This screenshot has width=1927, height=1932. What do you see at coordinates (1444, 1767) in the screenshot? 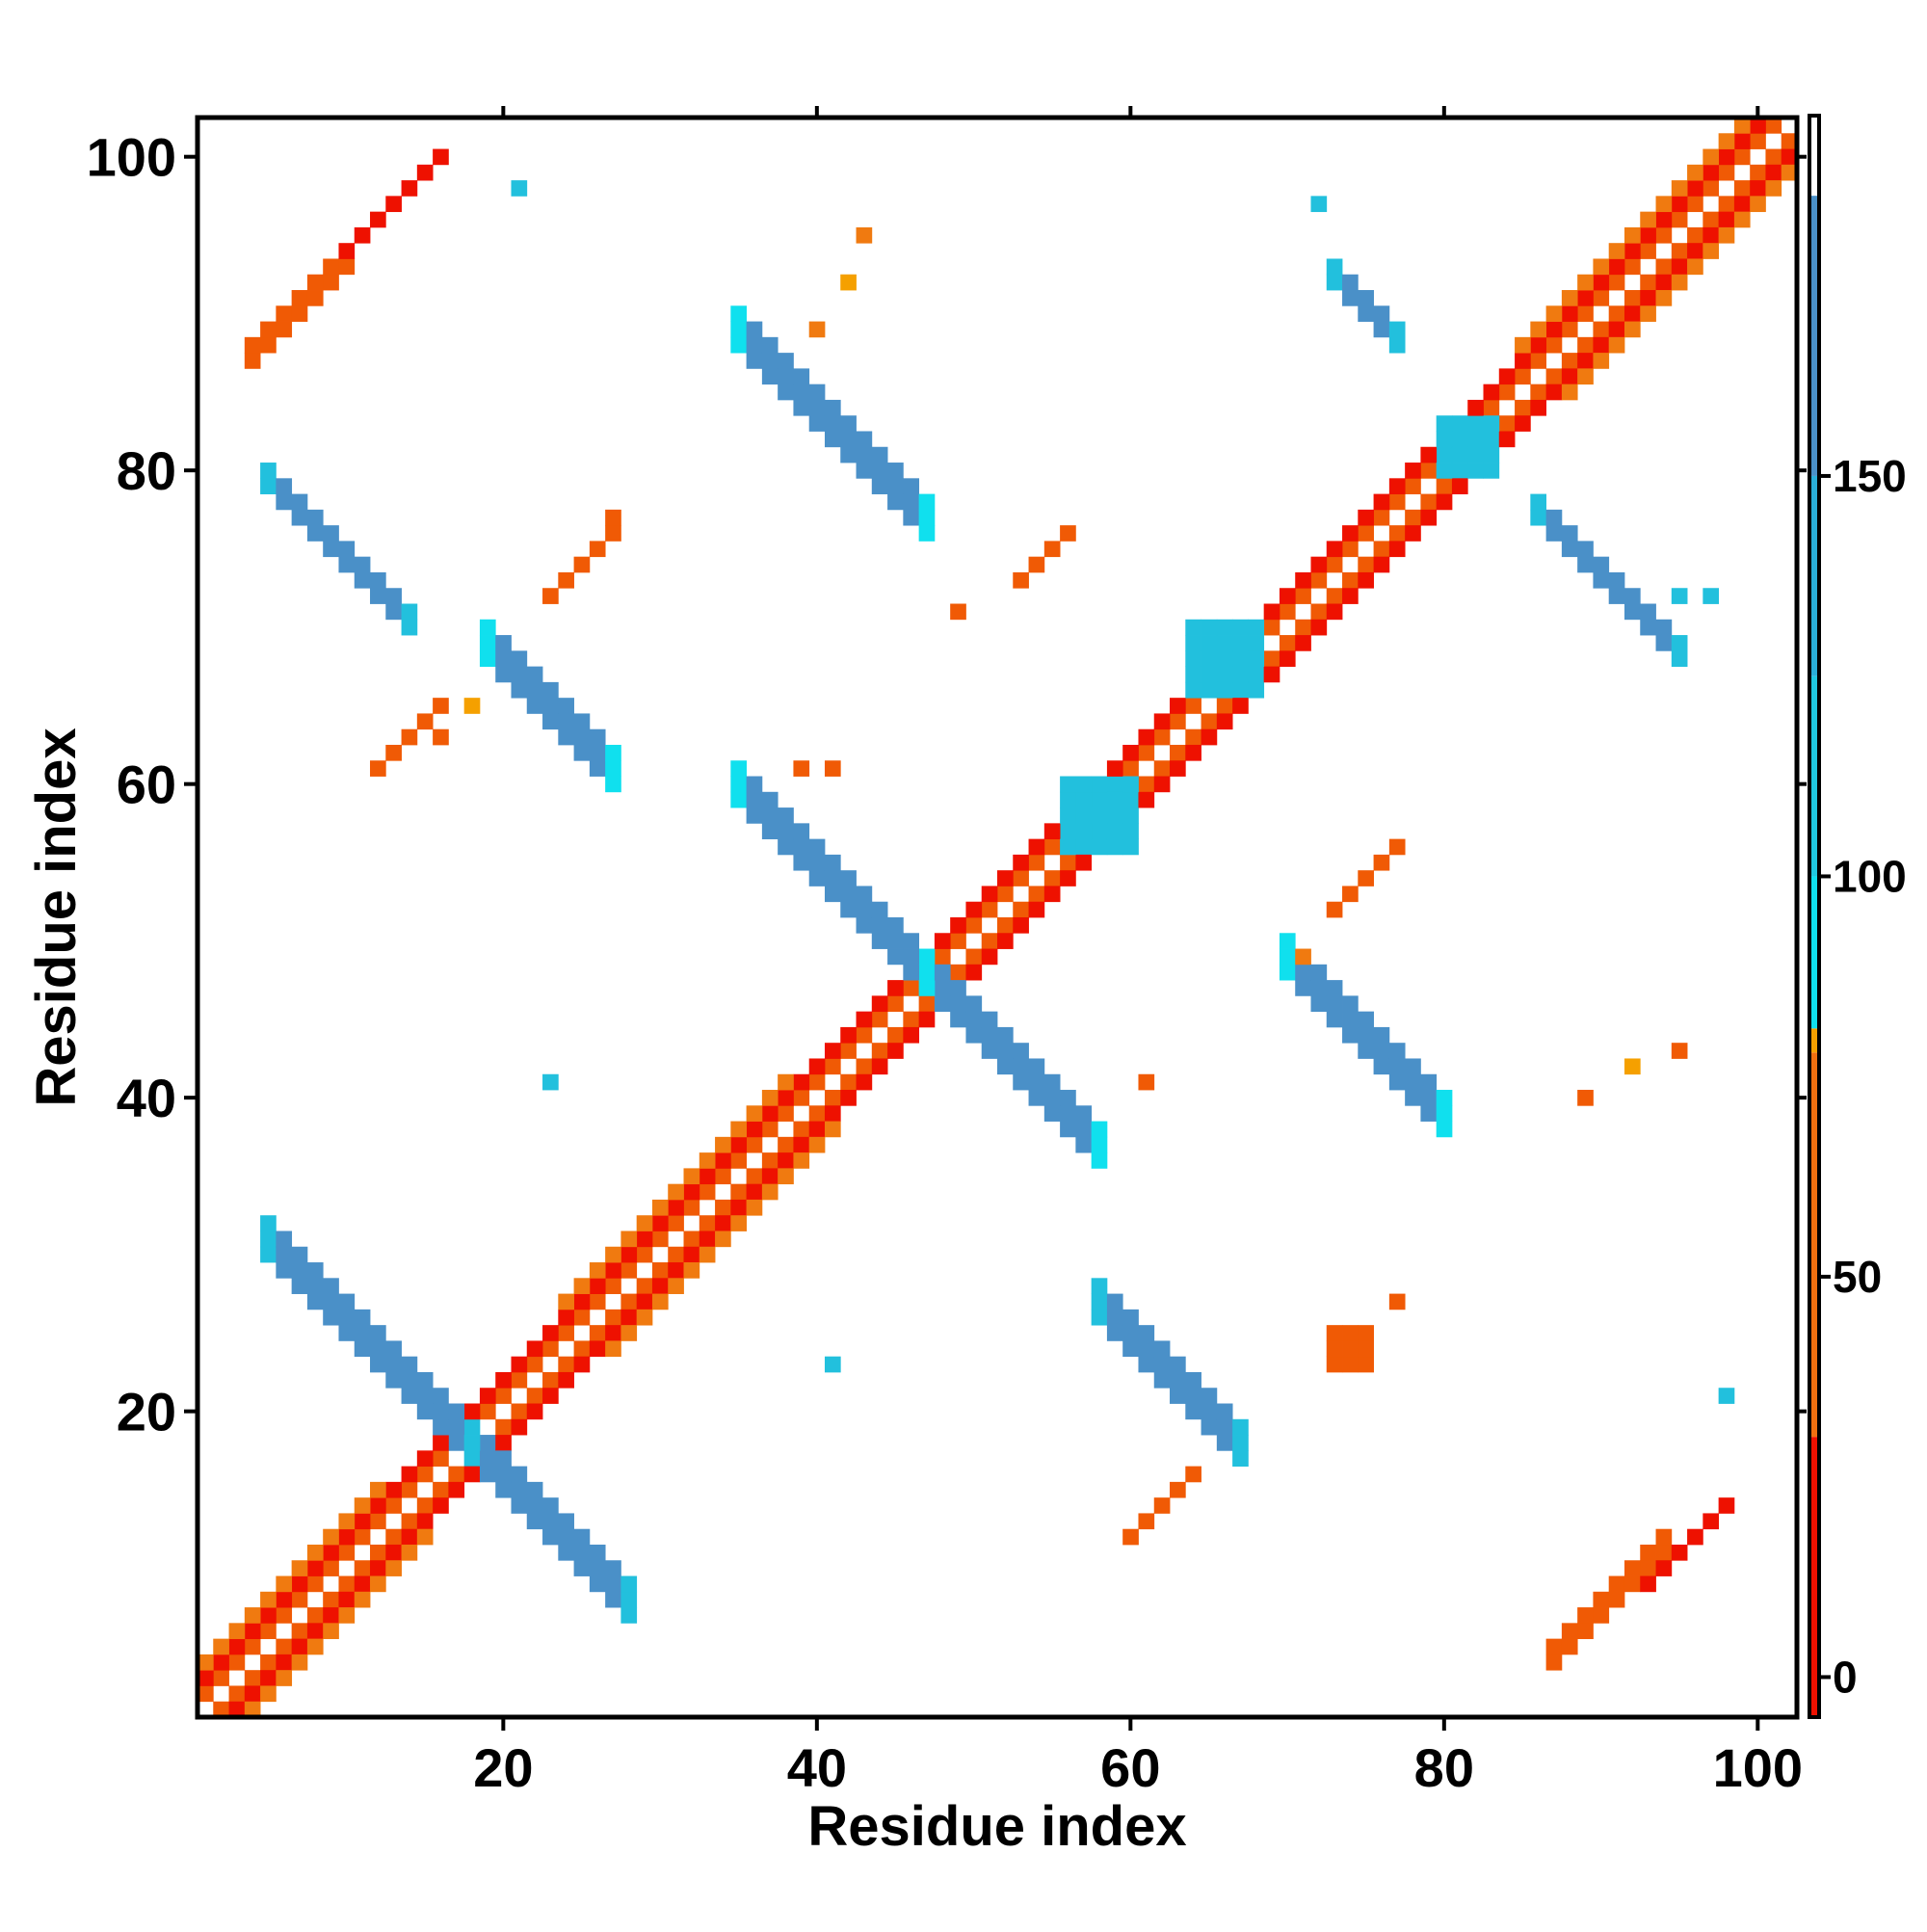
I see `x-tick-label: 80` at bounding box center [1444, 1767].